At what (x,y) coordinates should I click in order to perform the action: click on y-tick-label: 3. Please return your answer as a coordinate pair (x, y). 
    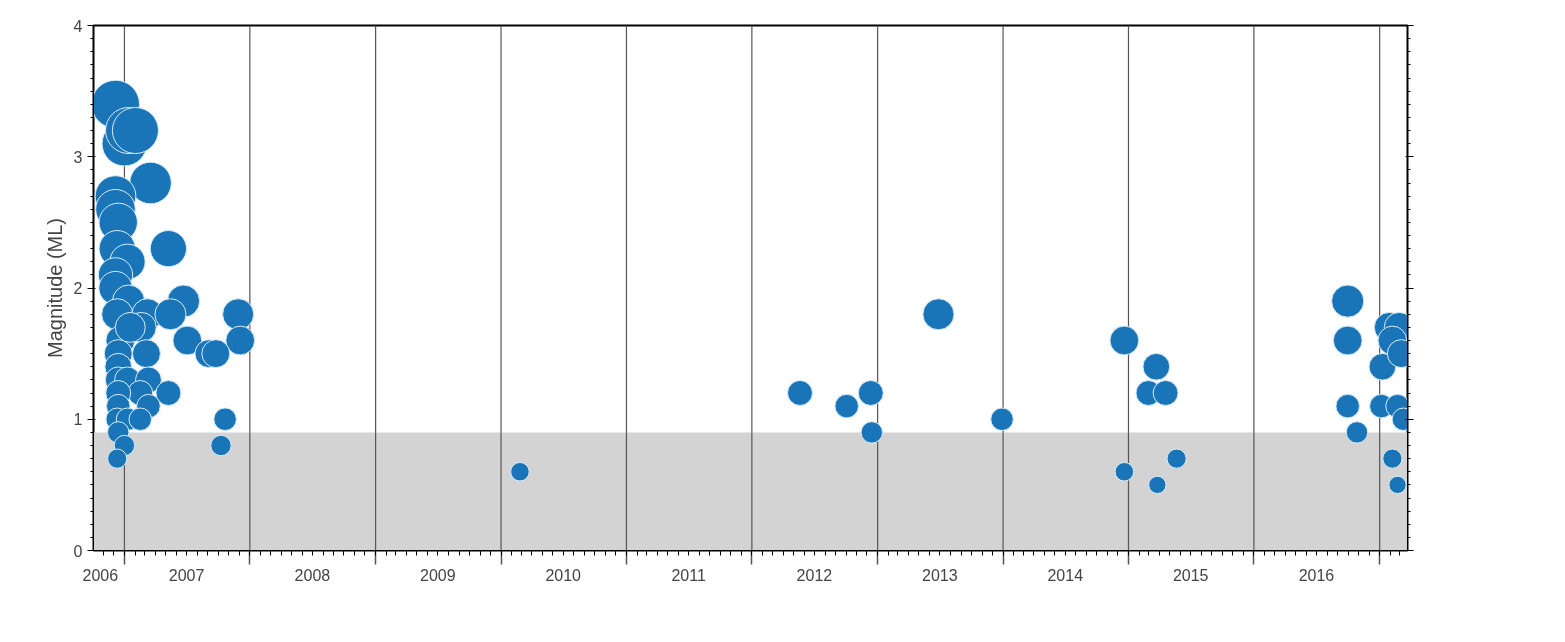
    Looking at the image, I should click on (78, 157).